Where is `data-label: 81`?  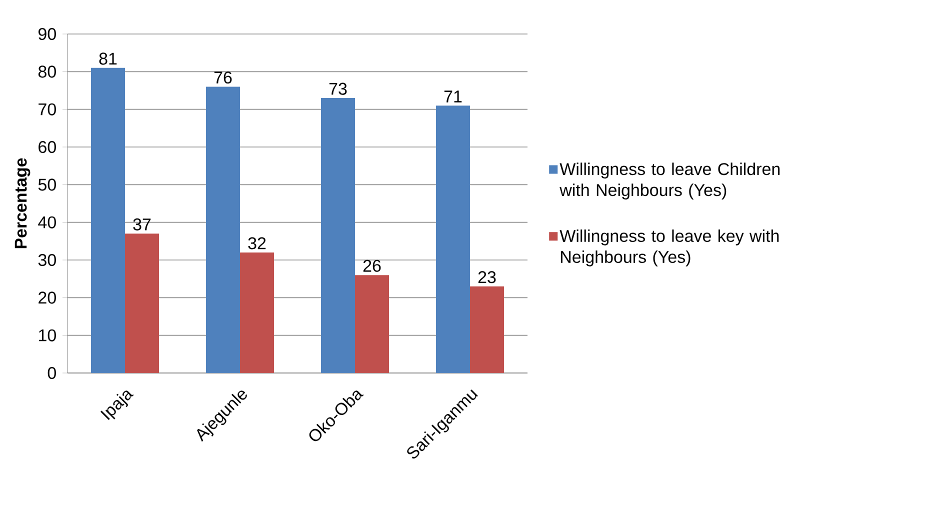 data-label: 81 is located at coordinates (108, 58).